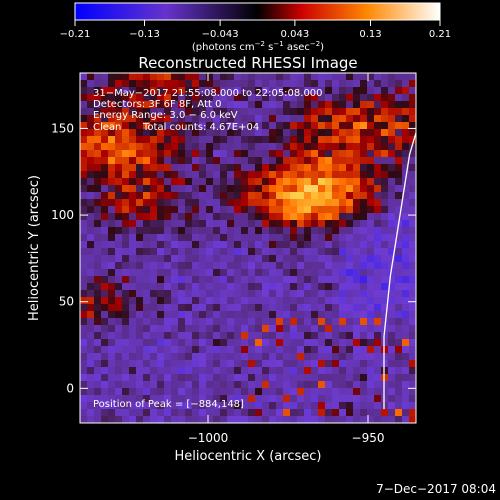 This screenshot has width=500, height=500. Describe the element at coordinates (368, 438) in the screenshot. I see `x-tick-label: −950` at that location.